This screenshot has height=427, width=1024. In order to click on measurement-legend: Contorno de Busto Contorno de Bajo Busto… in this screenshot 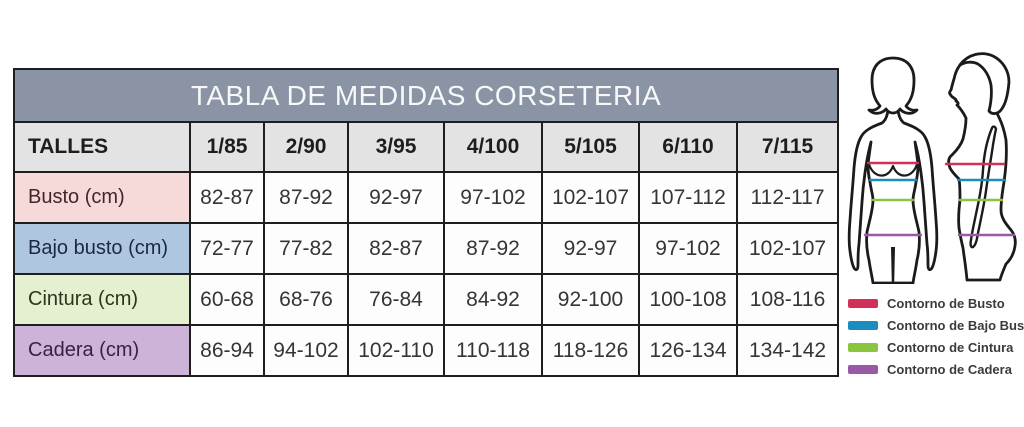, I will do `click(936, 338)`.